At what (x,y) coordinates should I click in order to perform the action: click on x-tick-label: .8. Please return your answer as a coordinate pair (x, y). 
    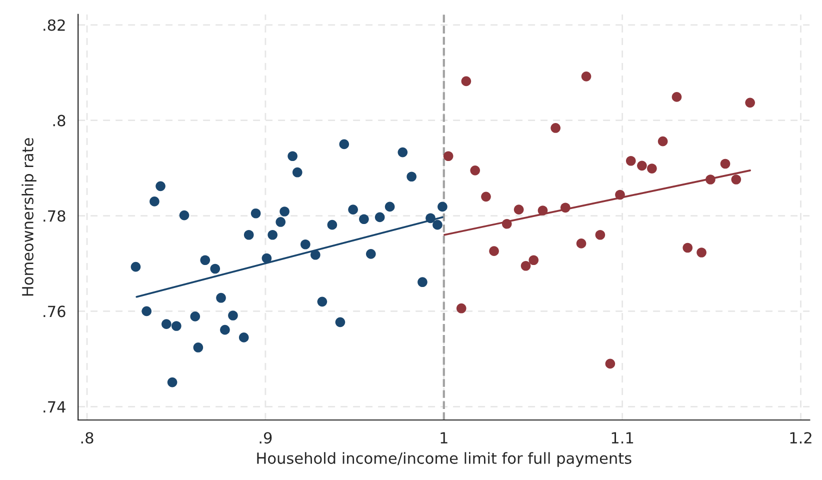
    Looking at the image, I should click on (87, 438).